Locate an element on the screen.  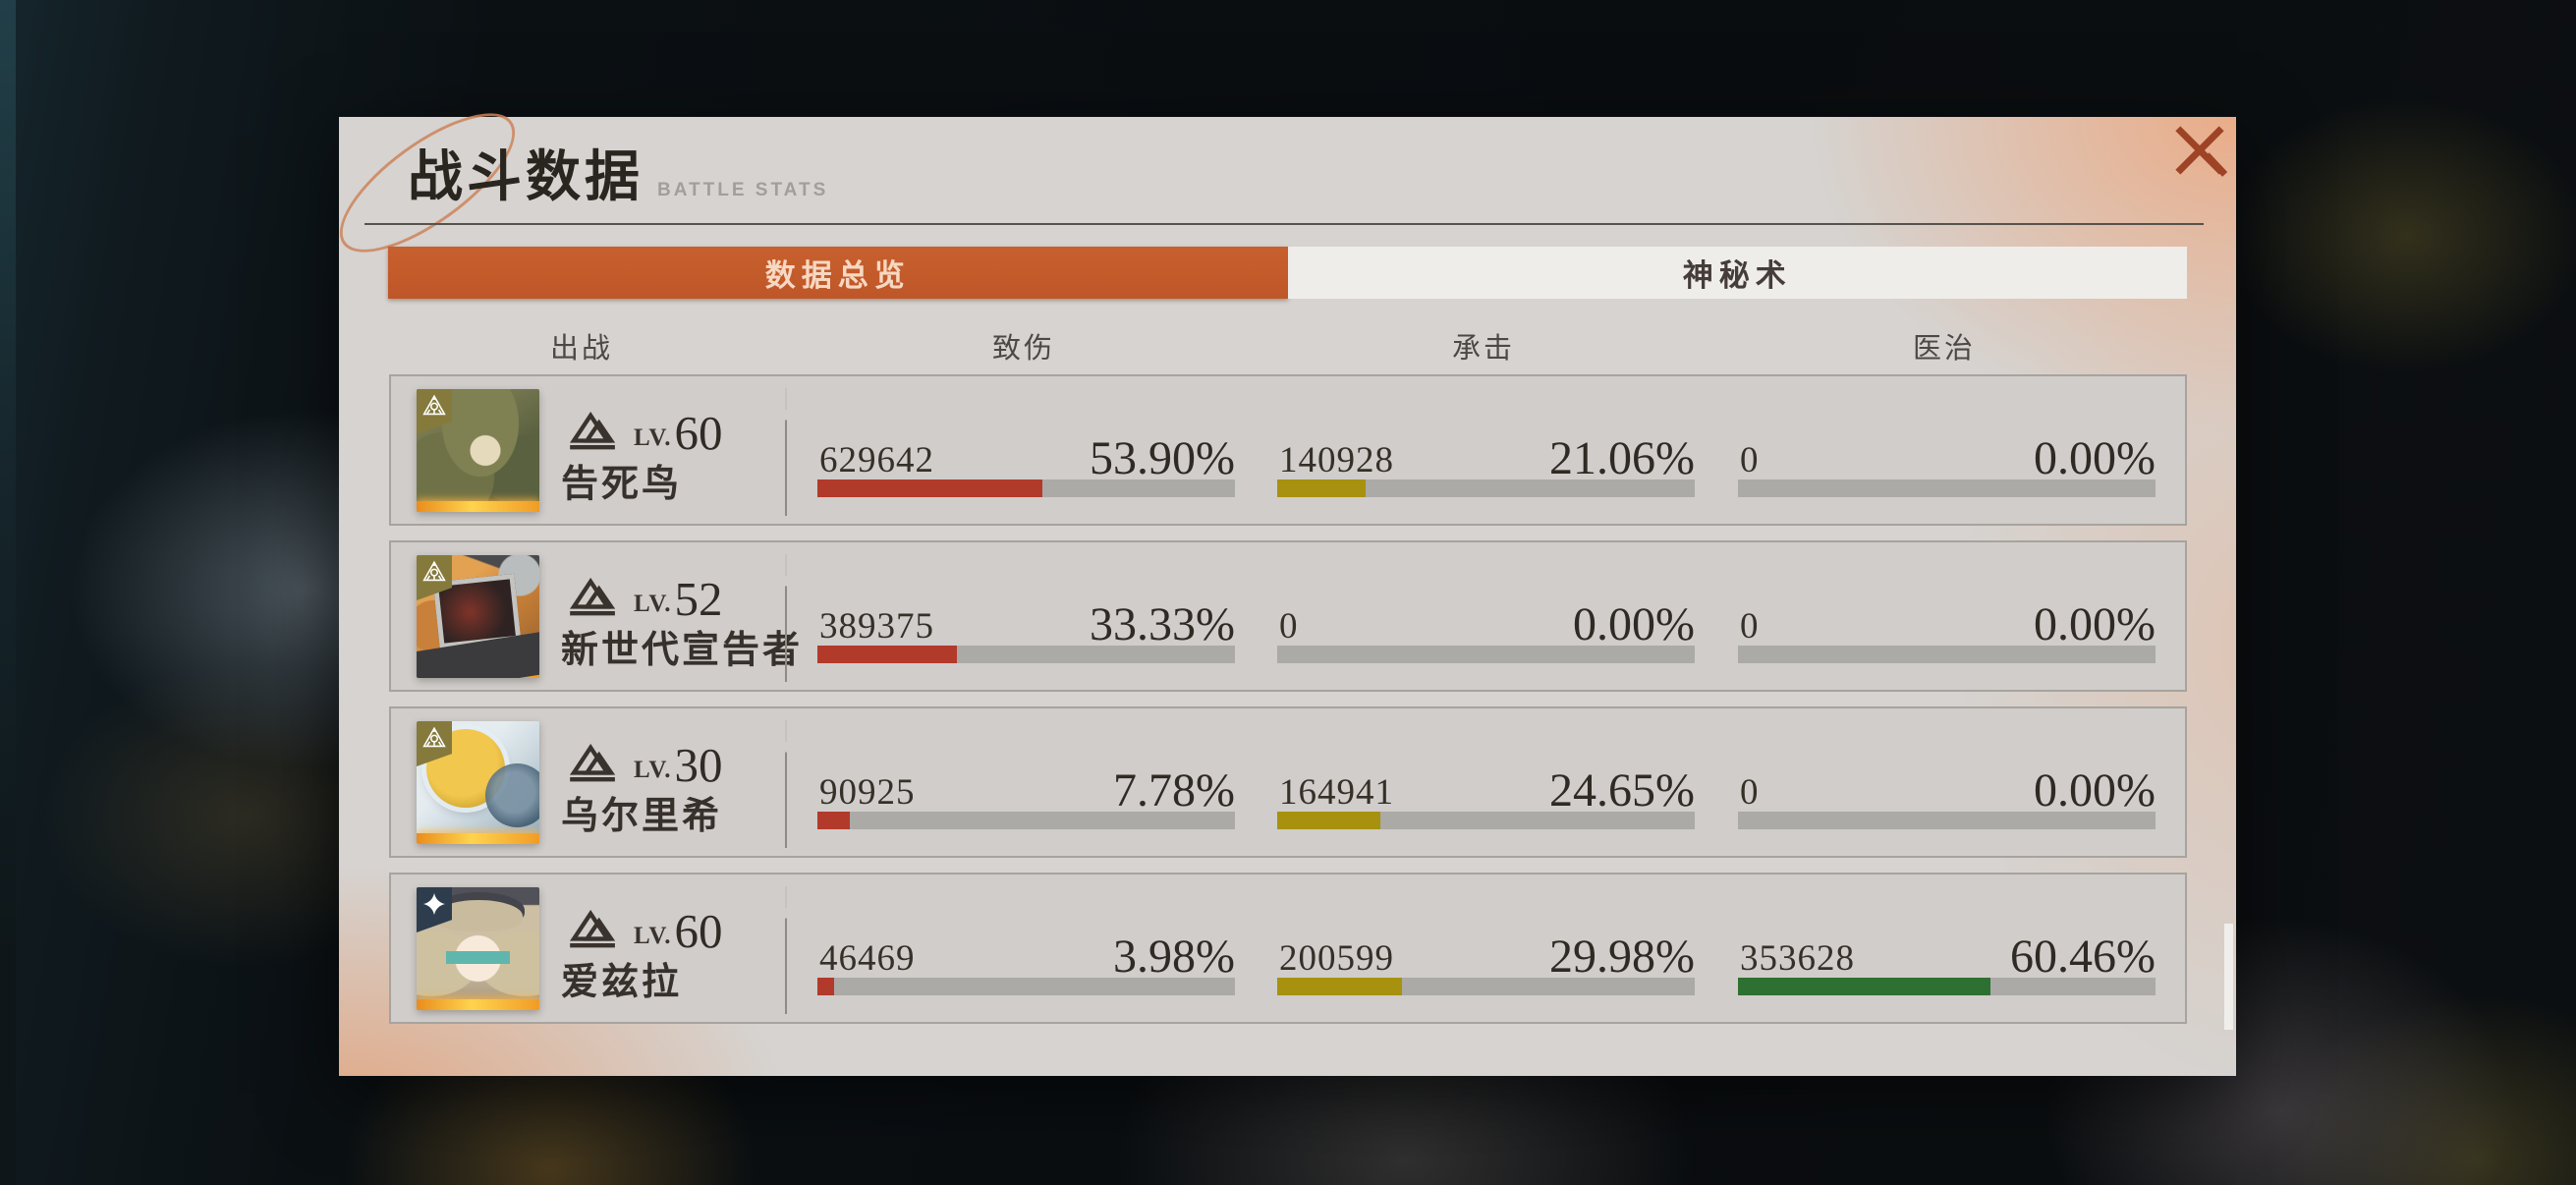
stat-value: 140928 is located at coordinates (1336, 460).